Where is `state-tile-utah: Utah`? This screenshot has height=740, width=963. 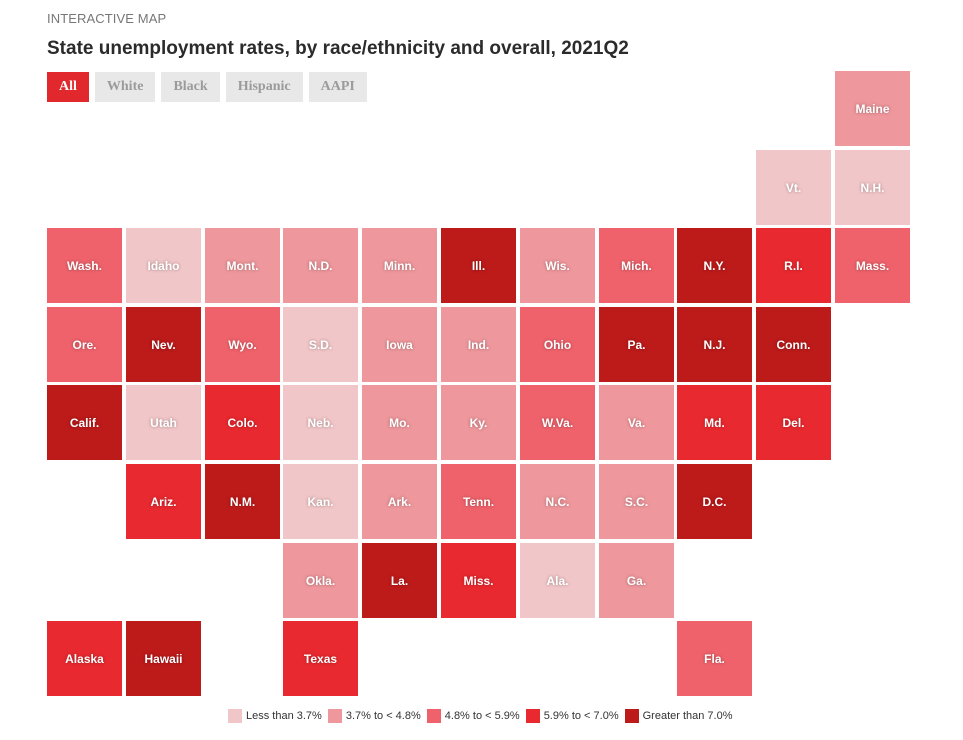
state-tile-utah: Utah is located at coordinates (163, 422).